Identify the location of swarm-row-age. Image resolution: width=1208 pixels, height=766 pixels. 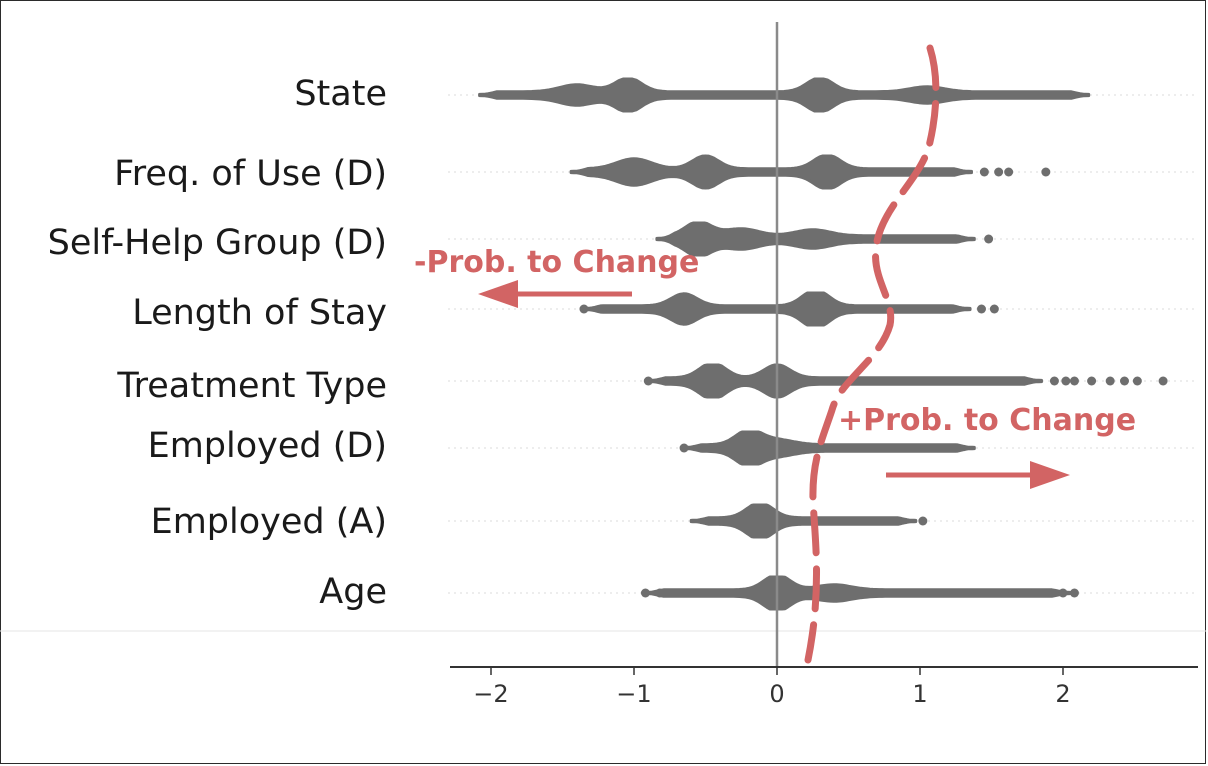
(859, 593).